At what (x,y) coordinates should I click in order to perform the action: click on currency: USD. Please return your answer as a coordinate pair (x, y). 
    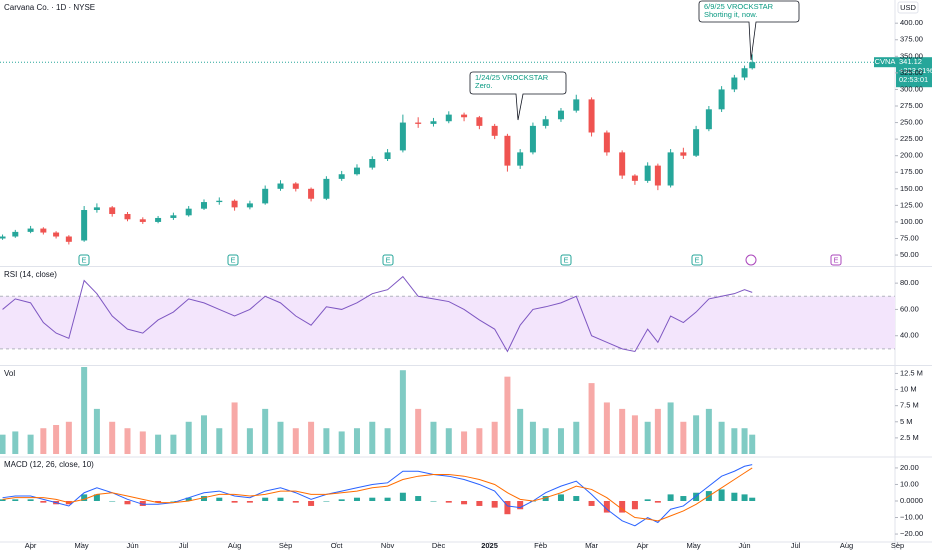
    Looking at the image, I should click on (908, 7).